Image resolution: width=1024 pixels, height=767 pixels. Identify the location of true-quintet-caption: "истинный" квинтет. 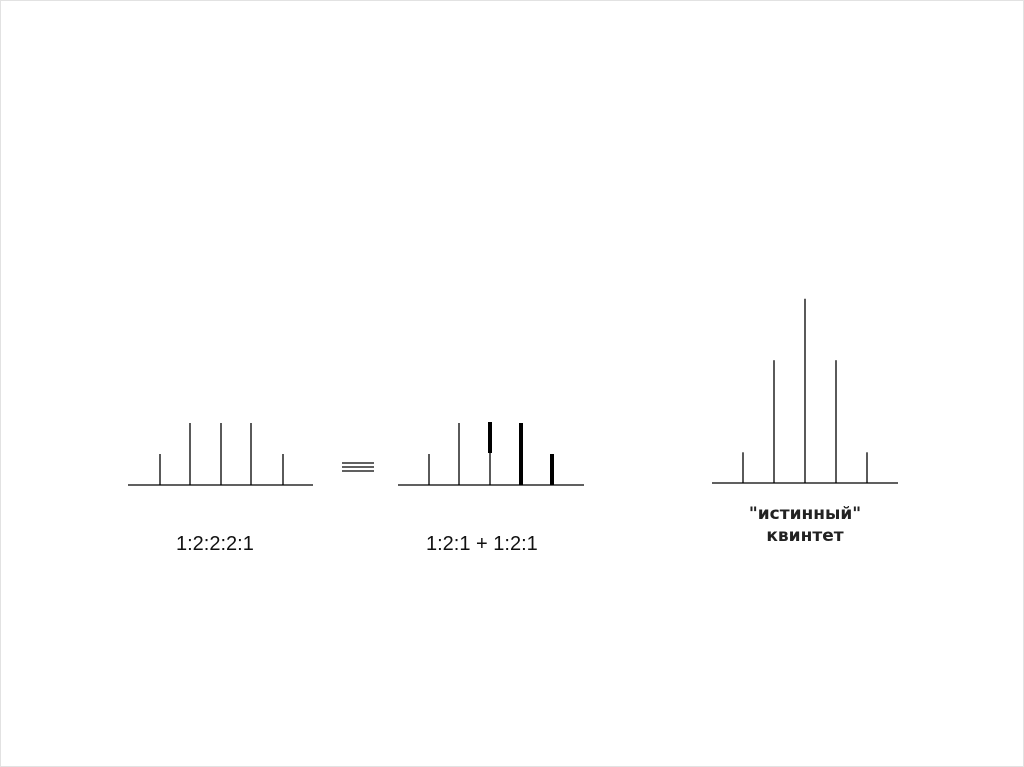
(805, 525).